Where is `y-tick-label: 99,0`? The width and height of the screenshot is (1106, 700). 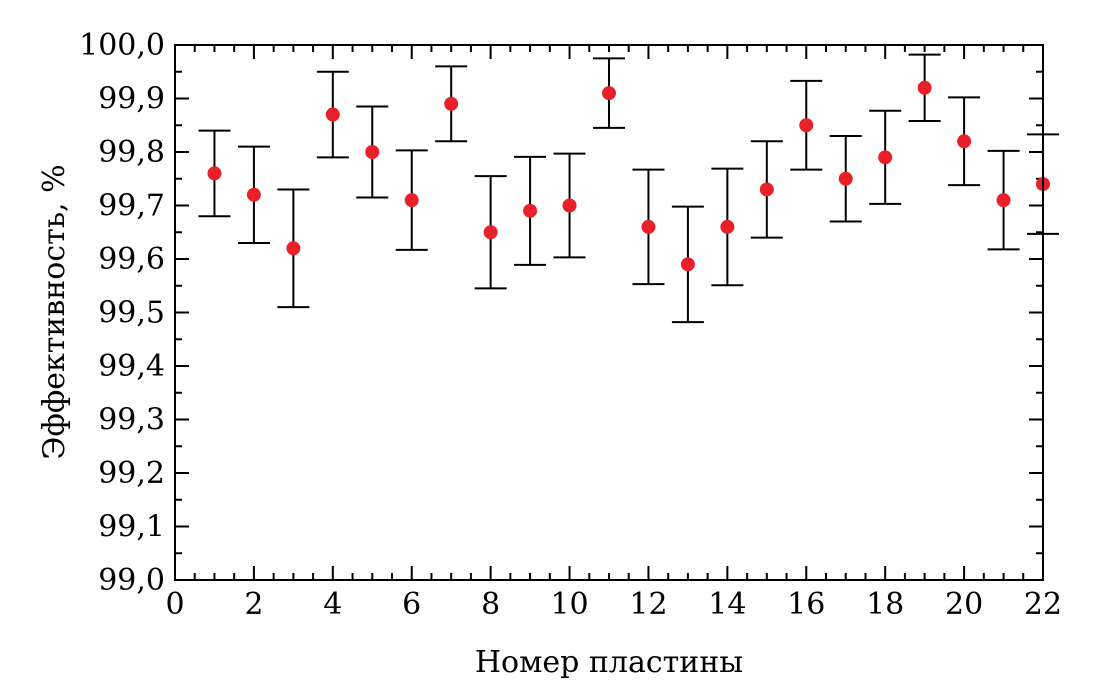 y-tick-label: 99,0 is located at coordinates (131, 580).